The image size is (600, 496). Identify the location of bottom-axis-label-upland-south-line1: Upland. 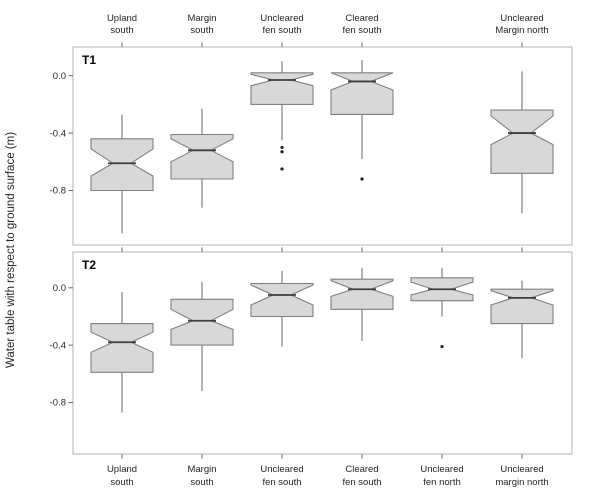
(122, 469).